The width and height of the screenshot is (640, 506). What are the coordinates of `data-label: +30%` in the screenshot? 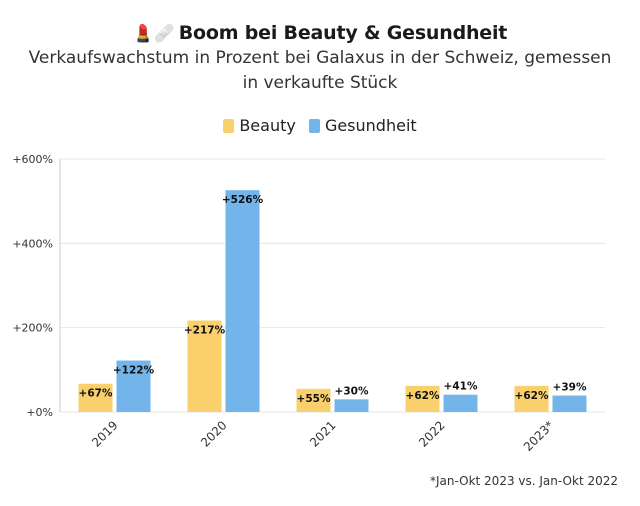 It's located at (352, 391).